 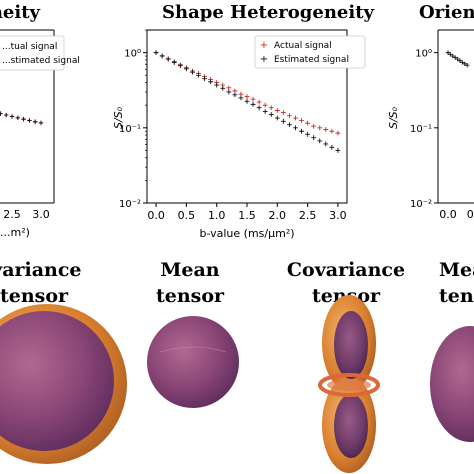 I want to click on y-tick-label: 10⁰, so click(x=132, y=54).